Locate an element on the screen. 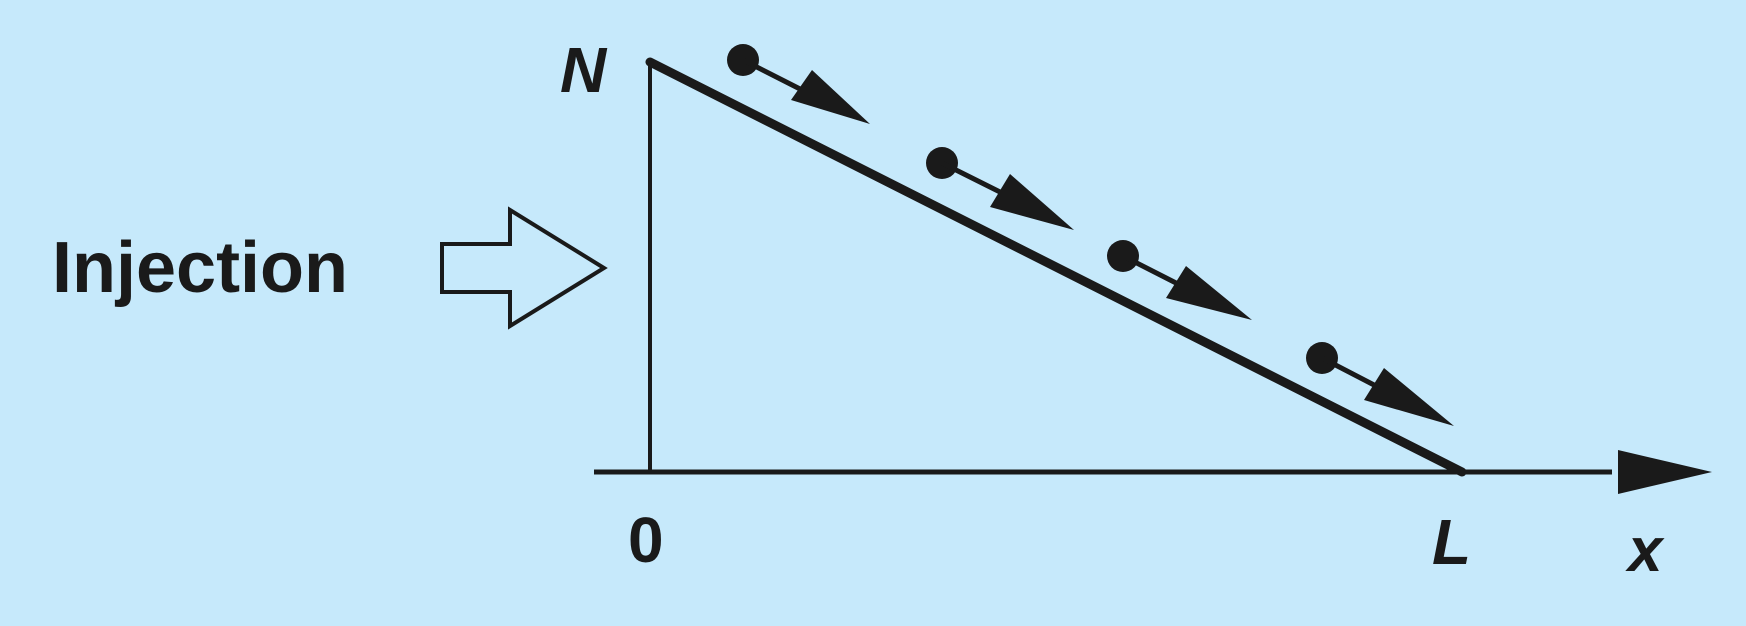 This screenshot has height=626, width=1746. density-peak-label: N is located at coordinates (583, 70).